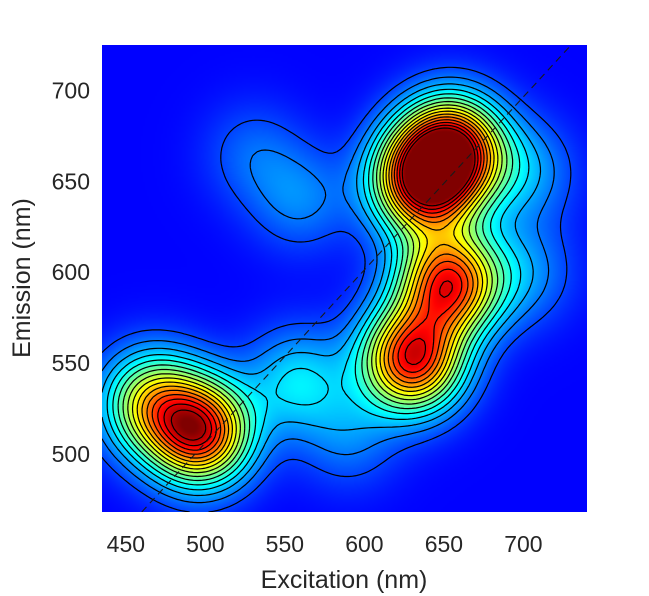 The height and width of the screenshot is (596, 649). What do you see at coordinates (22, 278) in the screenshot?
I see `y-axis-label: Emission (nm)` at bounding box center [22, 278].